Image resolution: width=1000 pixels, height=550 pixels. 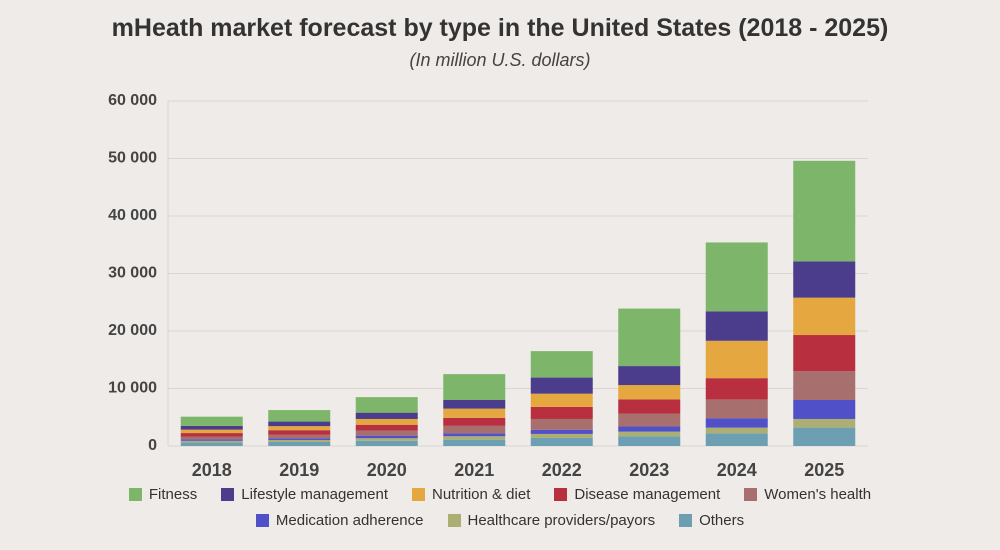 I want to click on y-tick-label: 50 000, so click(x=132, y=158).